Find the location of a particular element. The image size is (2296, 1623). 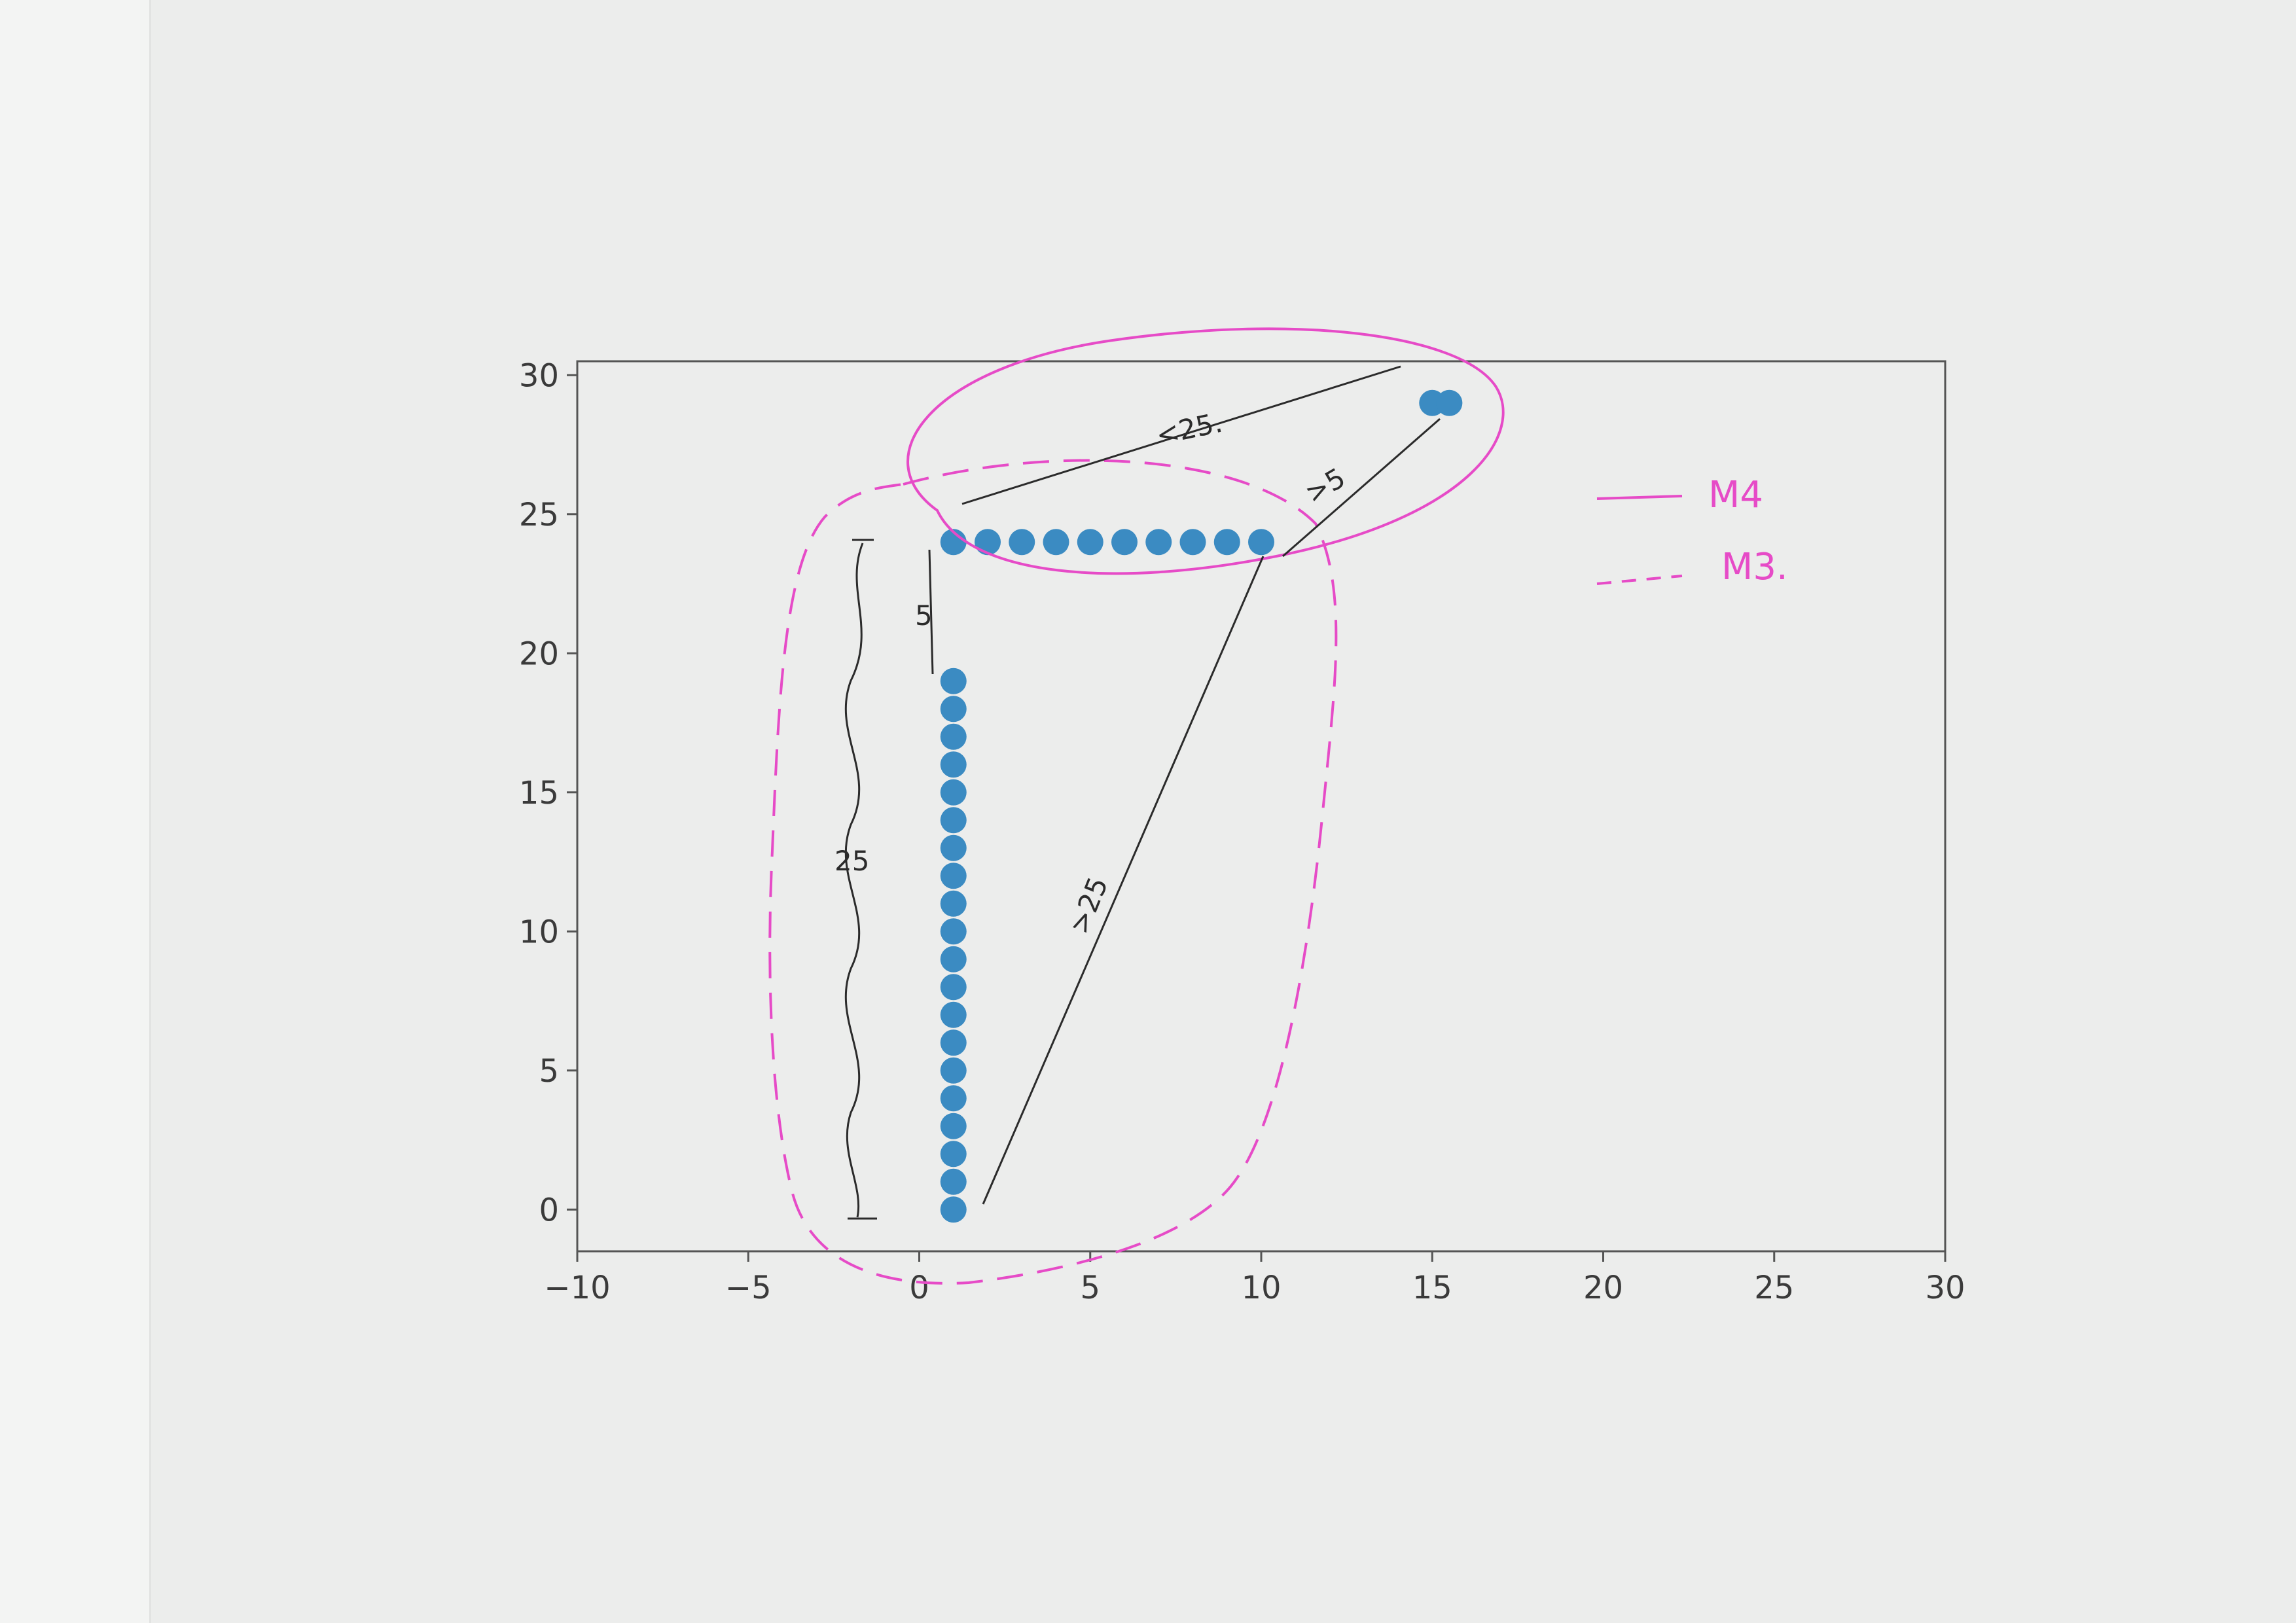

m4-solid-enclosure is located at coordinates (1205, 451).